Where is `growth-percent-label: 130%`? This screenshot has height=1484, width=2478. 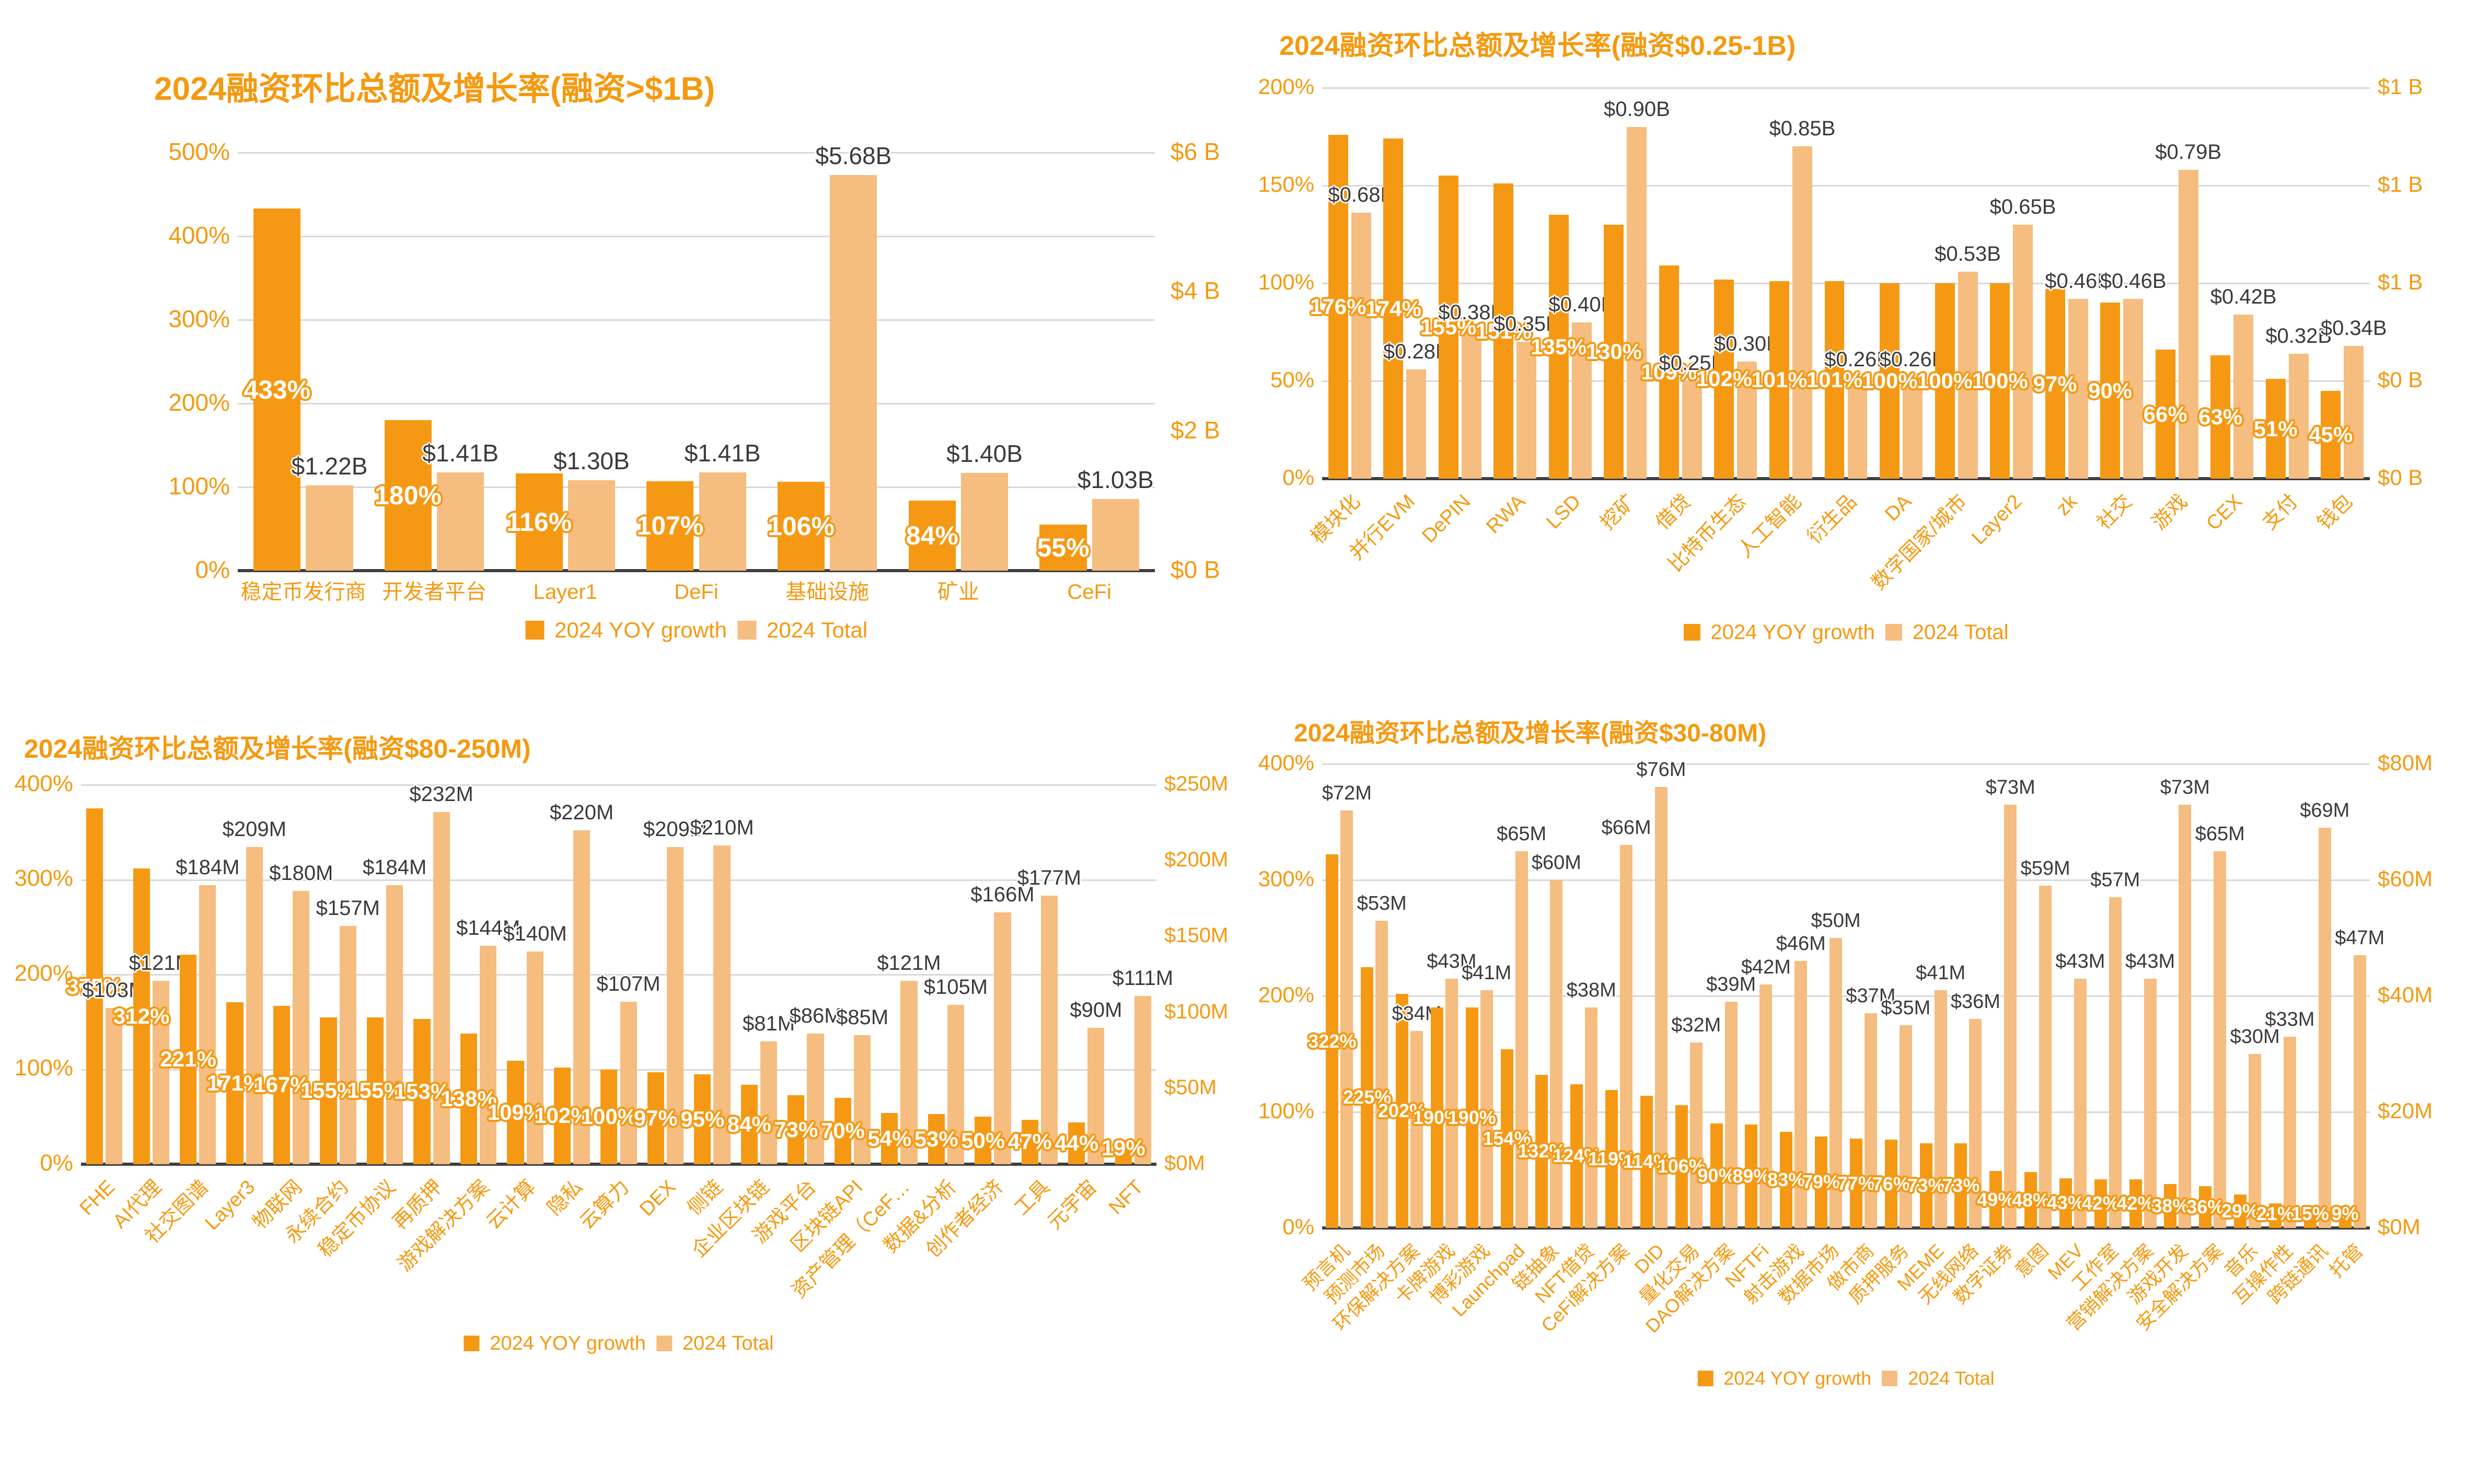 growth-percent-label: 130% is located at coordinates (1613, 351).